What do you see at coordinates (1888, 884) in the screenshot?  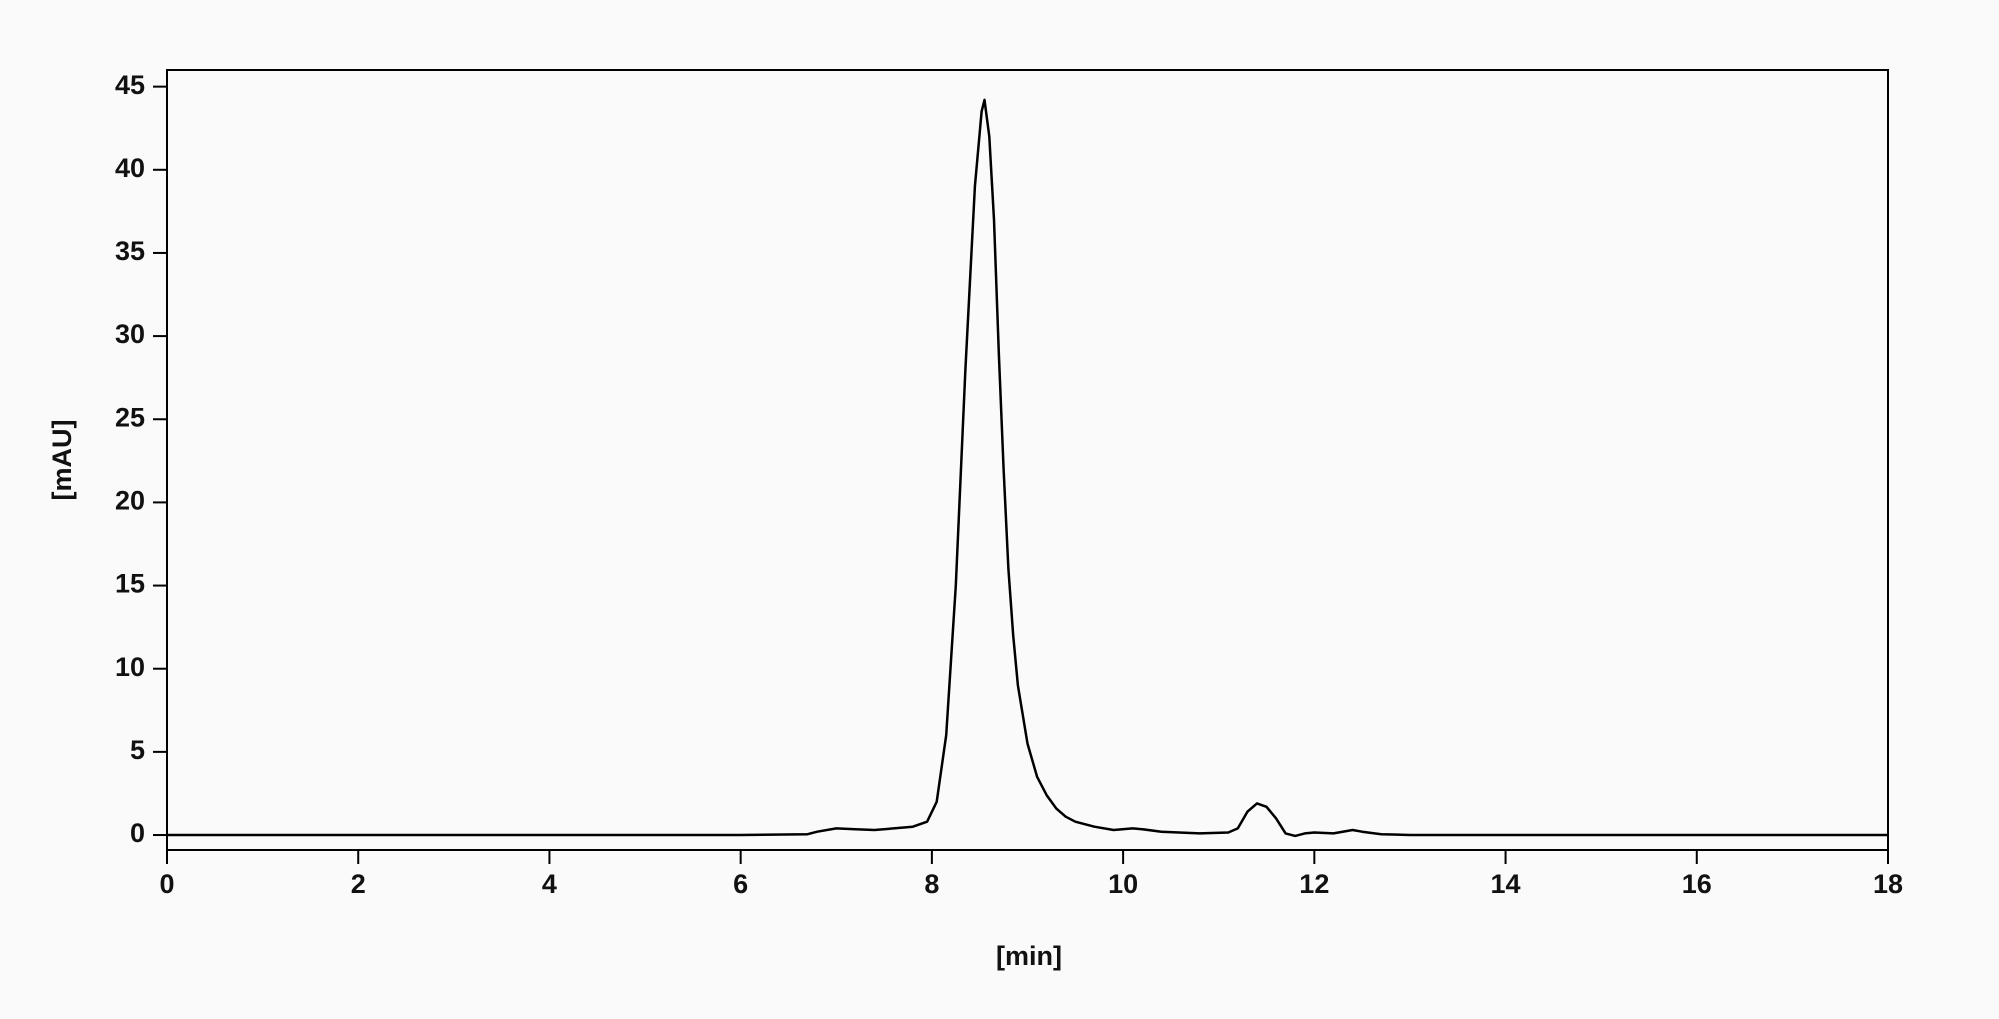 I see `x-tick-label: 18` at bounding box center [1888, 884].